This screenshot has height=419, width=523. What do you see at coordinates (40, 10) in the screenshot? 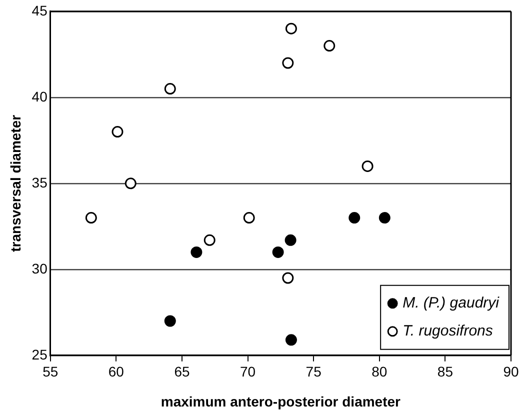
I see `y-tick-label: 45` at bounding box center [40, 10].